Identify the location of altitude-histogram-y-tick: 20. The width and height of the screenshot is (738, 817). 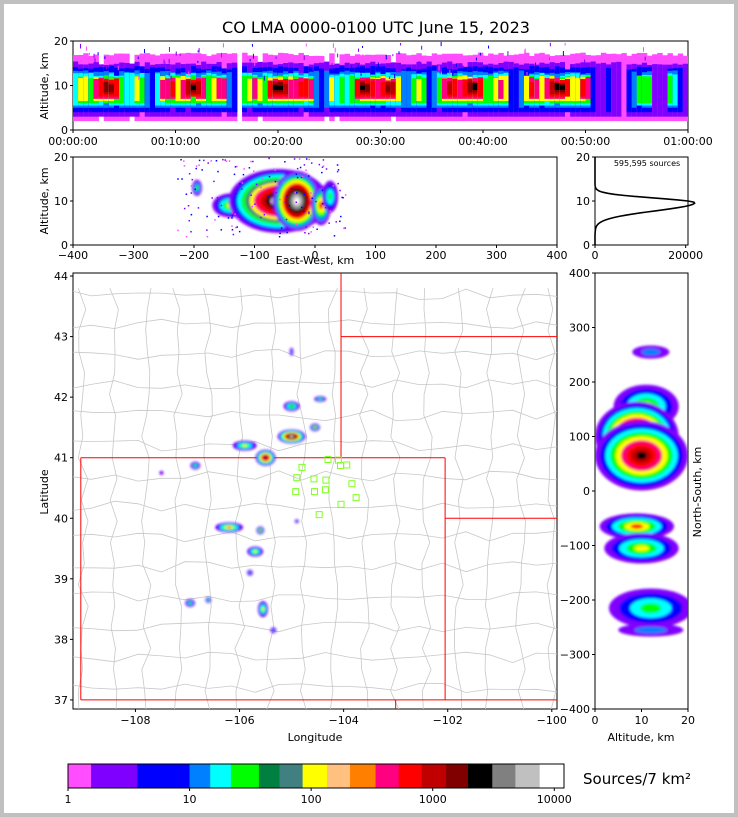
(583, 157).